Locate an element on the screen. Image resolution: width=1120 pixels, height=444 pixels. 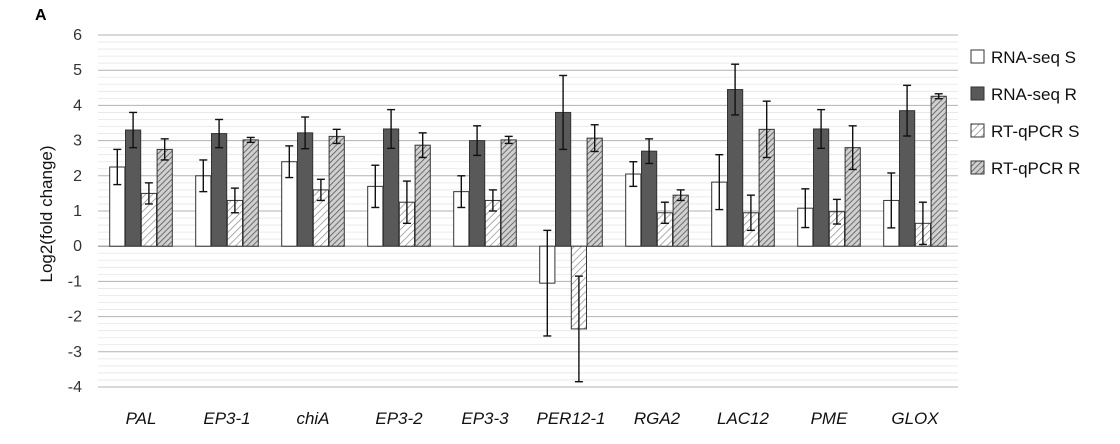
legend-item: RNA-seq R is located at coordinates (1023, 94).